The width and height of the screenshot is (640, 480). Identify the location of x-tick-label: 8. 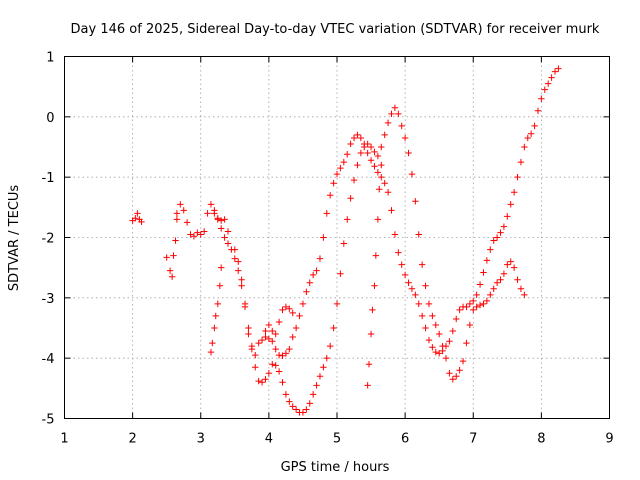
(541, 439).